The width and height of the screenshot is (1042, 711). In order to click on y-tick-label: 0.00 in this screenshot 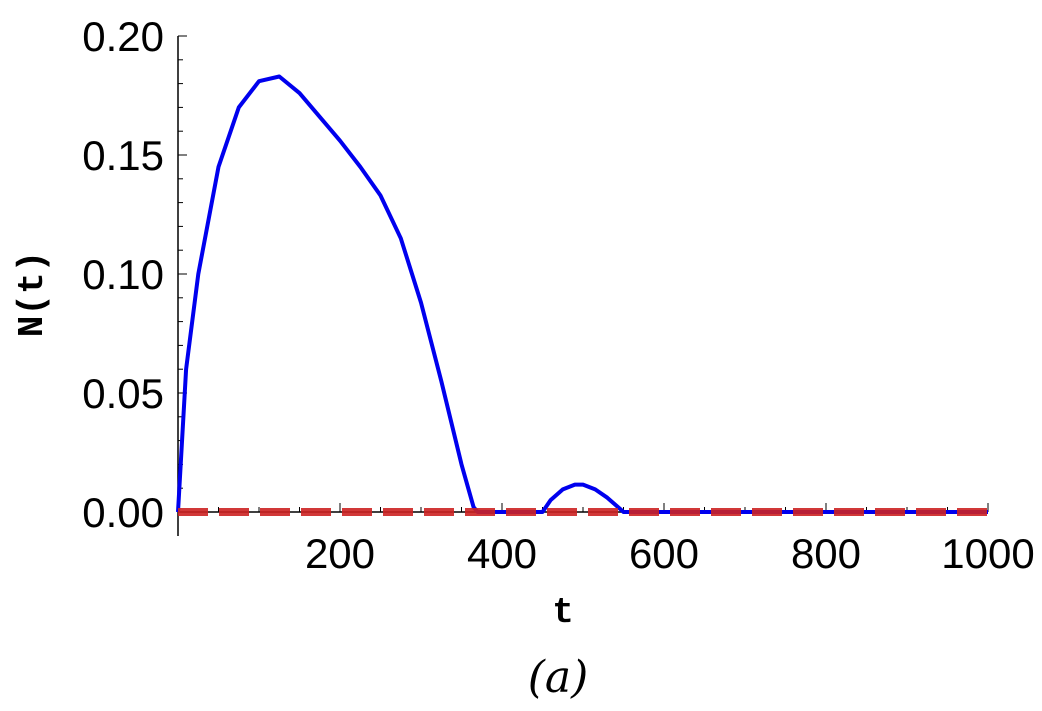, I will do `click(123, 512)`.